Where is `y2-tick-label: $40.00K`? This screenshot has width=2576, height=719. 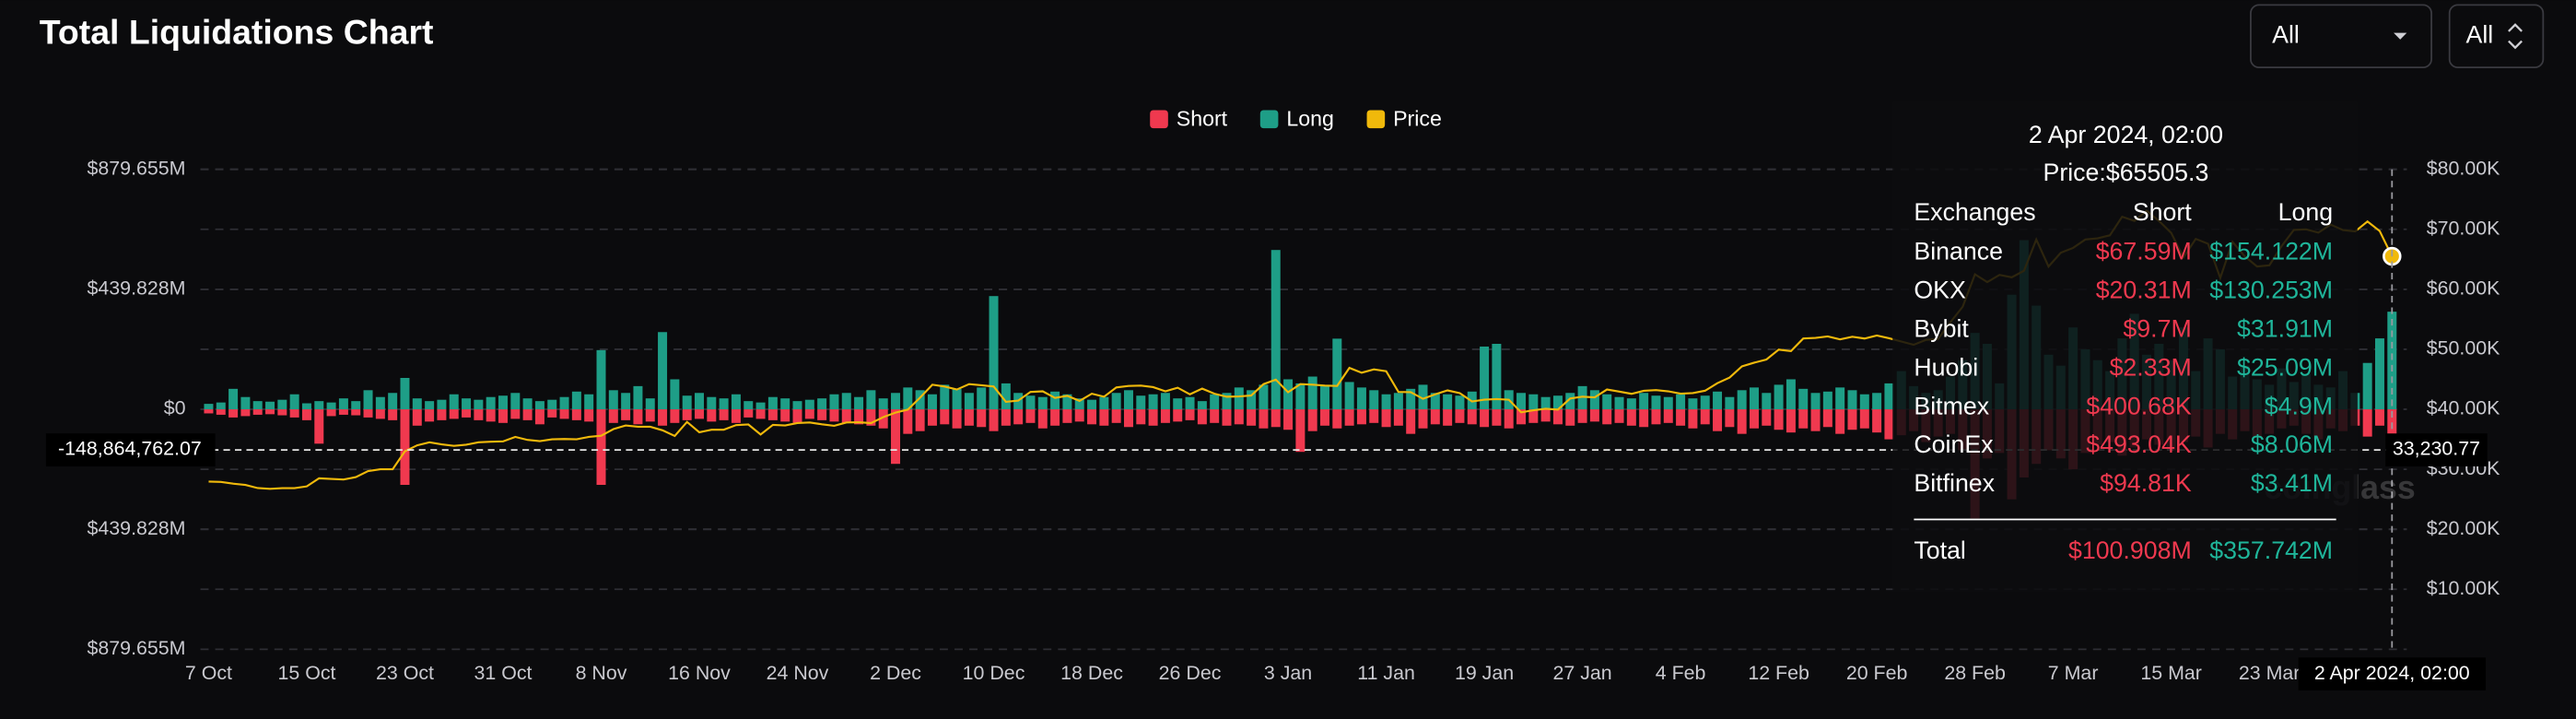 y2-tick-label: $40.00K is located at coordinates (2463, 408).